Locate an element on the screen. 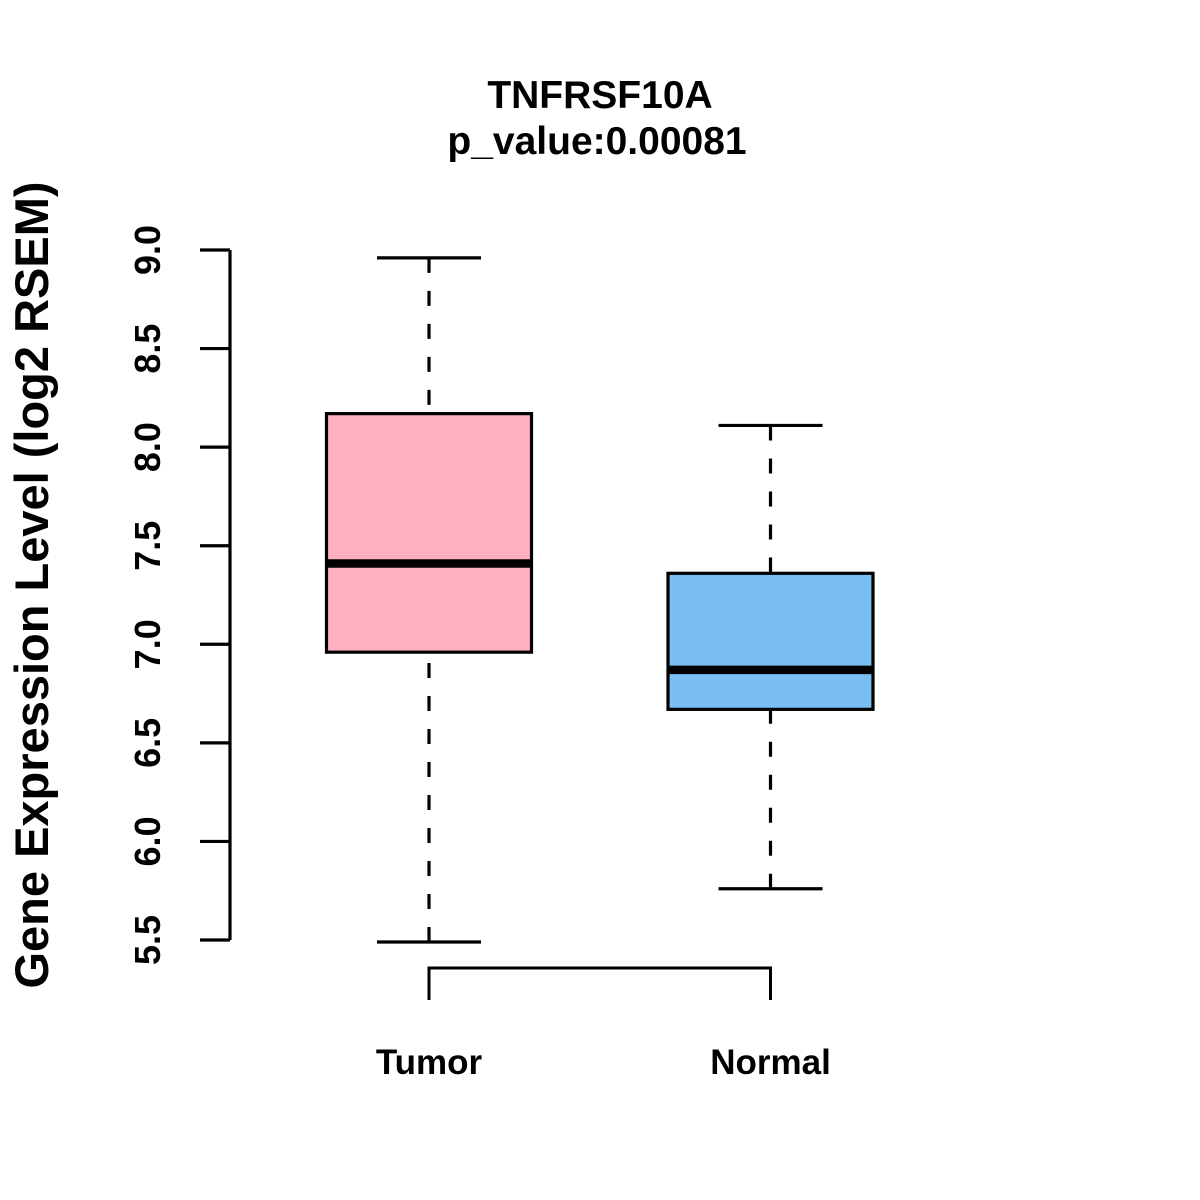 Image resolution: width=1200 pixels, height=1200 pixels. bracket-path is located at coordinates (599, 983).